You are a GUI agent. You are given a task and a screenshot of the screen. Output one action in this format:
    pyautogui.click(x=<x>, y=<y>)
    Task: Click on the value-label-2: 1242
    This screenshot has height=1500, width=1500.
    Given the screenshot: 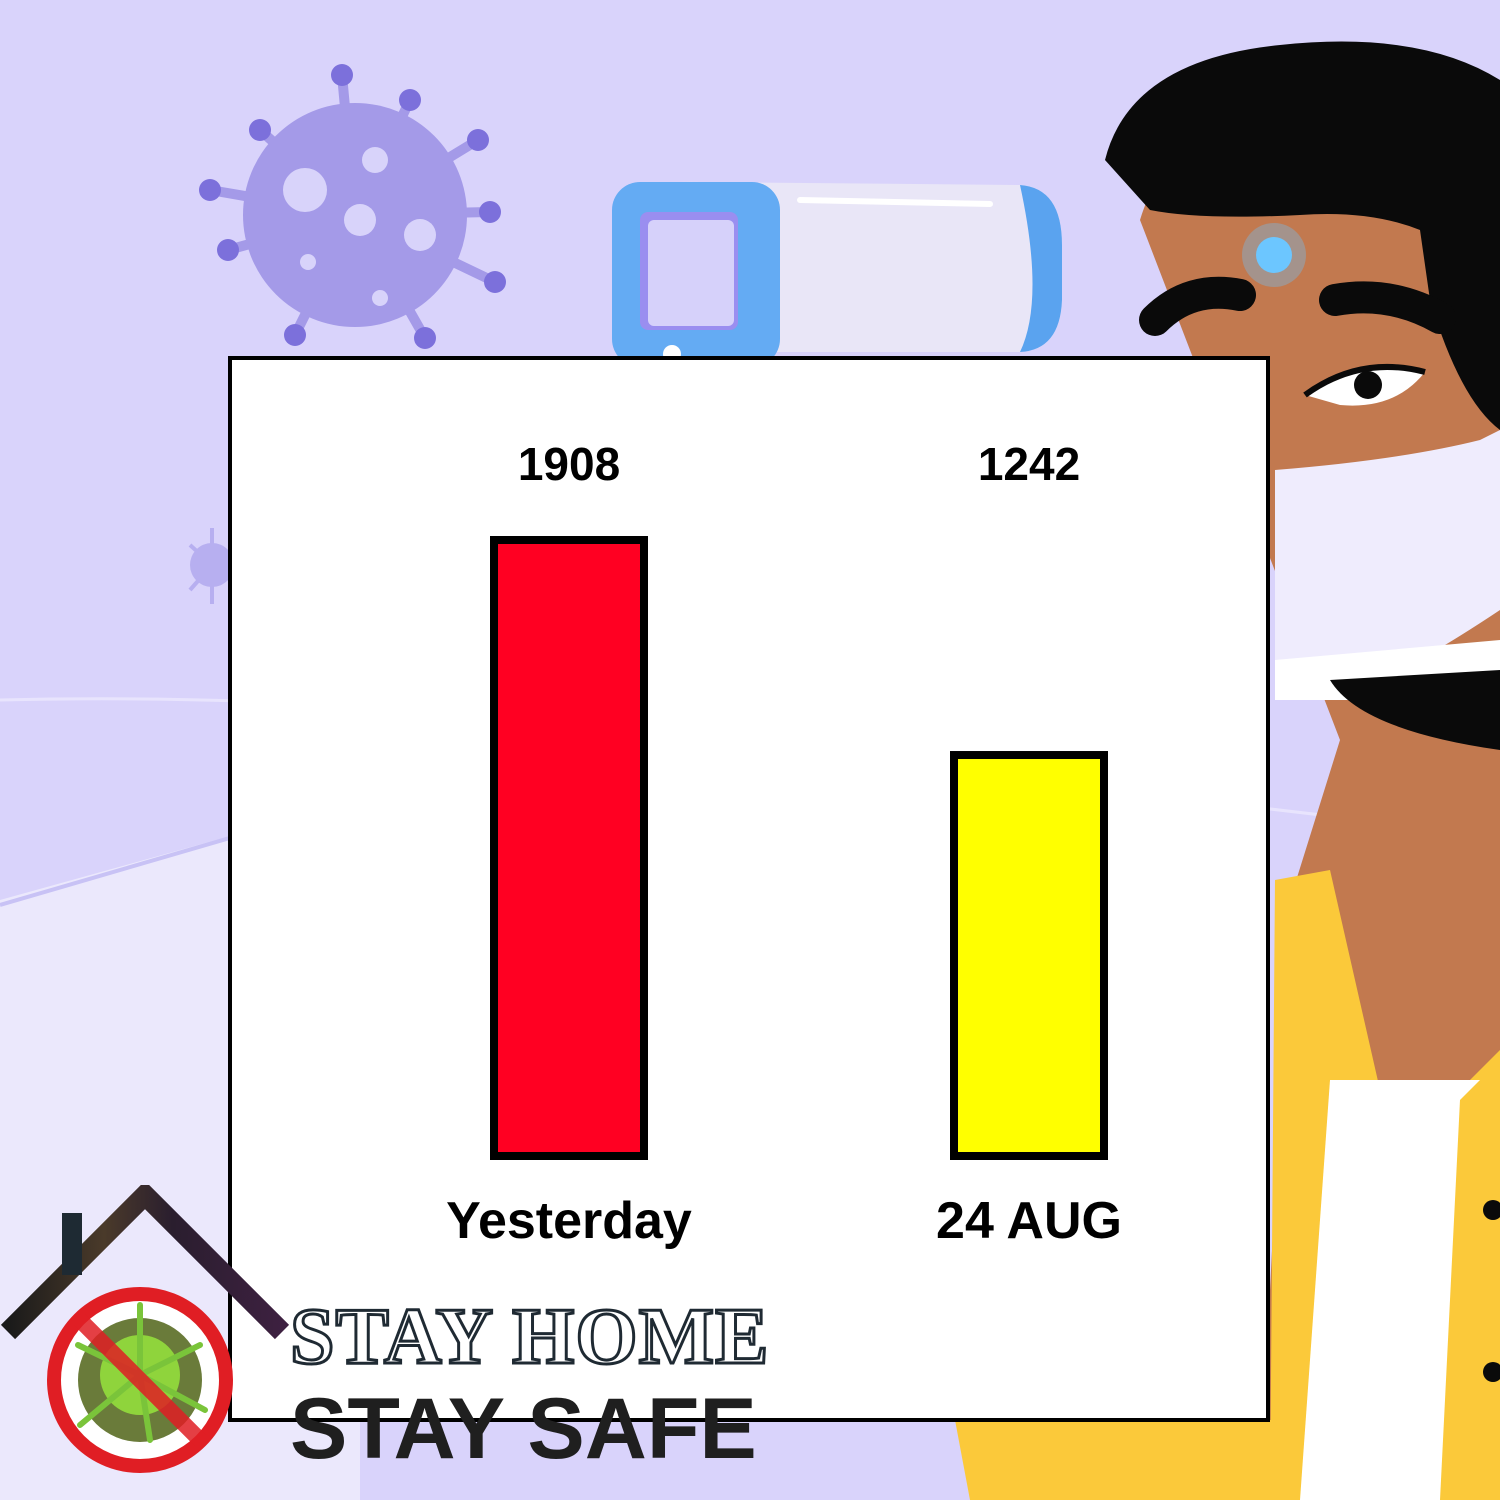 What is the action you would take?
    pyautogui.click(x=1029, y=464)
    